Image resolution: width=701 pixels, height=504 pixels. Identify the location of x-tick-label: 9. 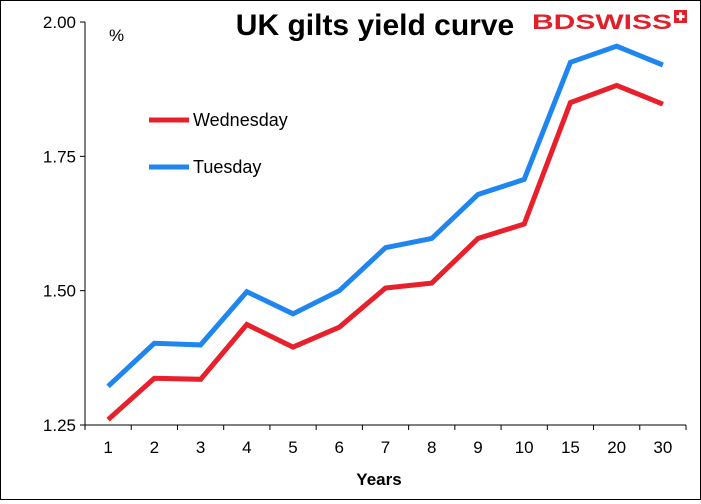
(477, 447).